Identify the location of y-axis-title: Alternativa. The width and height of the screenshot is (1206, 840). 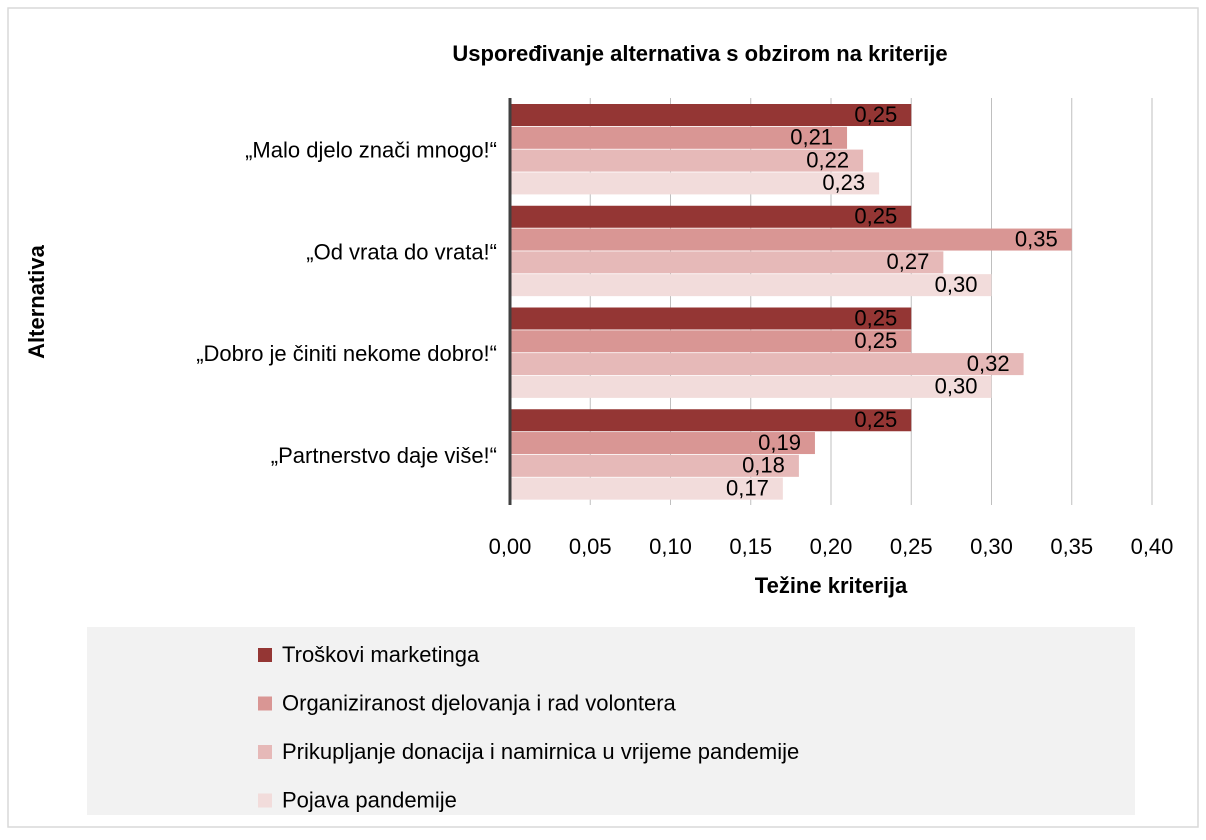
(36, 301).